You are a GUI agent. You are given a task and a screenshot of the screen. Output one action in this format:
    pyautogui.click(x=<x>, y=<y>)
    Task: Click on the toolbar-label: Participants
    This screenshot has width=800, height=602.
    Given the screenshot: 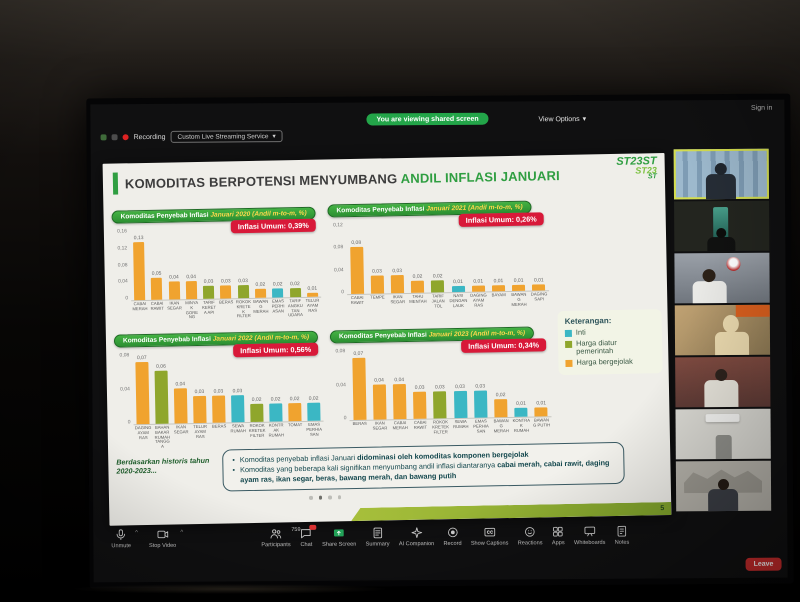 What is the action you would take?
    pyautogui.click(x=276, y=545)
    